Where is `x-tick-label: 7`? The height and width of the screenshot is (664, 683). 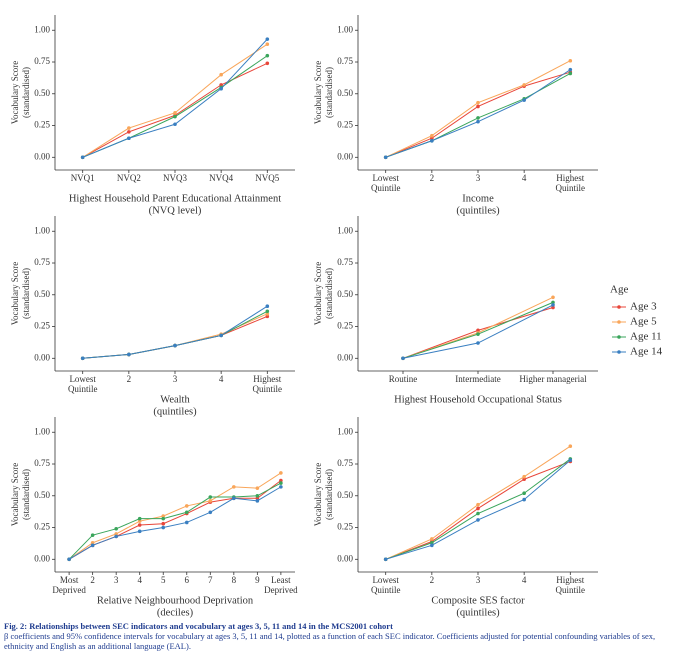
x-tick-label: 7 is located at coordinates (210, 580).